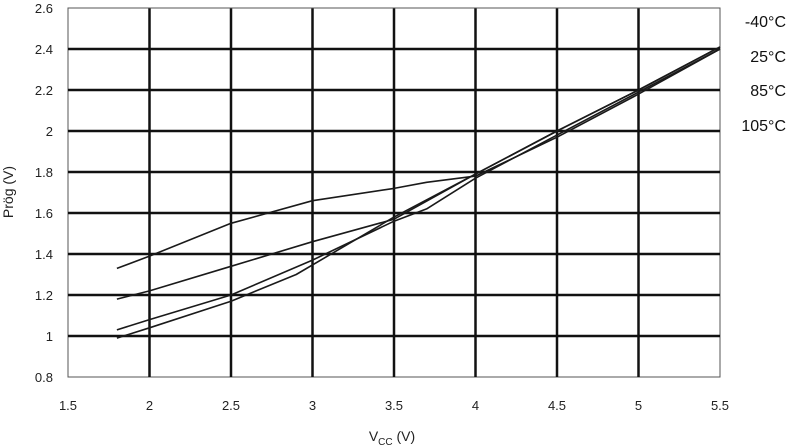  What do you see at coordinates (149, 405) in the screenshot?
I see `x-tick-label: 2` at bounding box center [149, 405].